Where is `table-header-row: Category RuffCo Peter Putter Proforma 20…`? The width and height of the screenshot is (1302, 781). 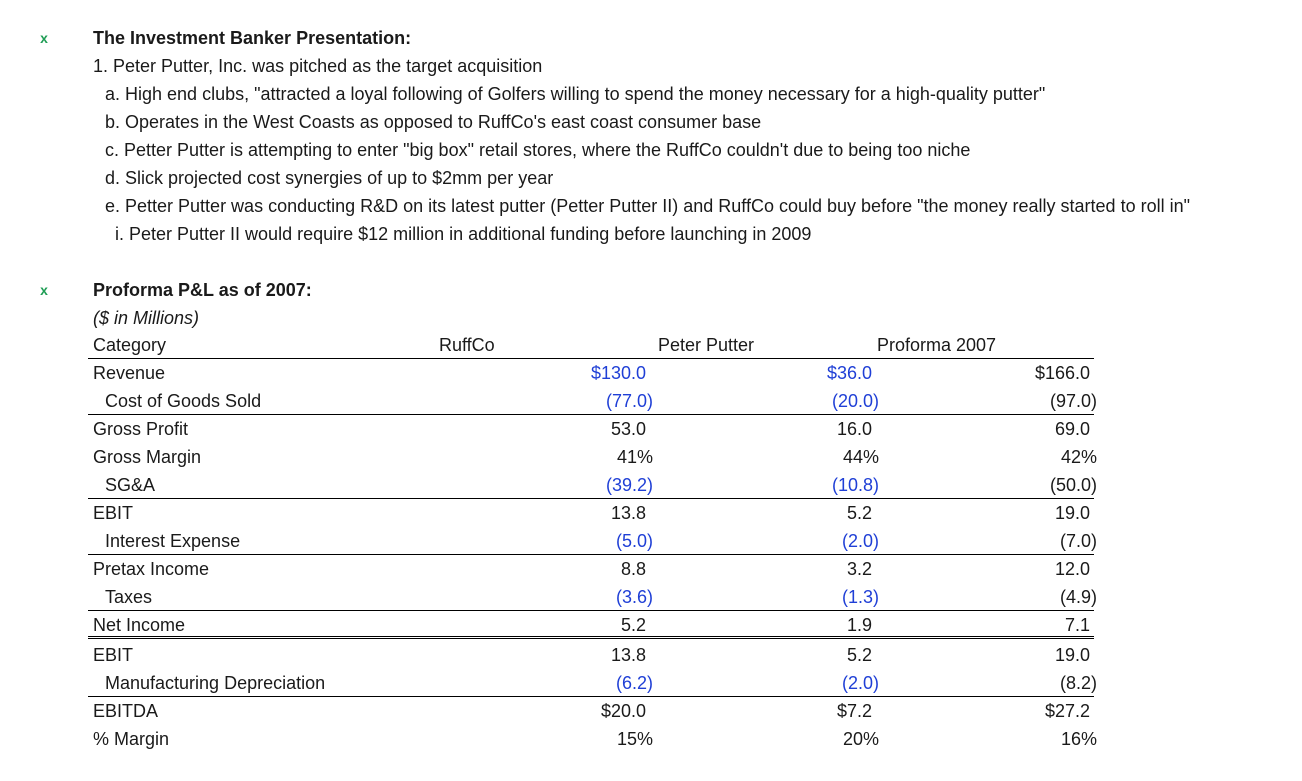 table-header-row: Category RuffCo Peter Putter Proforma 20… is located at coordinates (591, 345).